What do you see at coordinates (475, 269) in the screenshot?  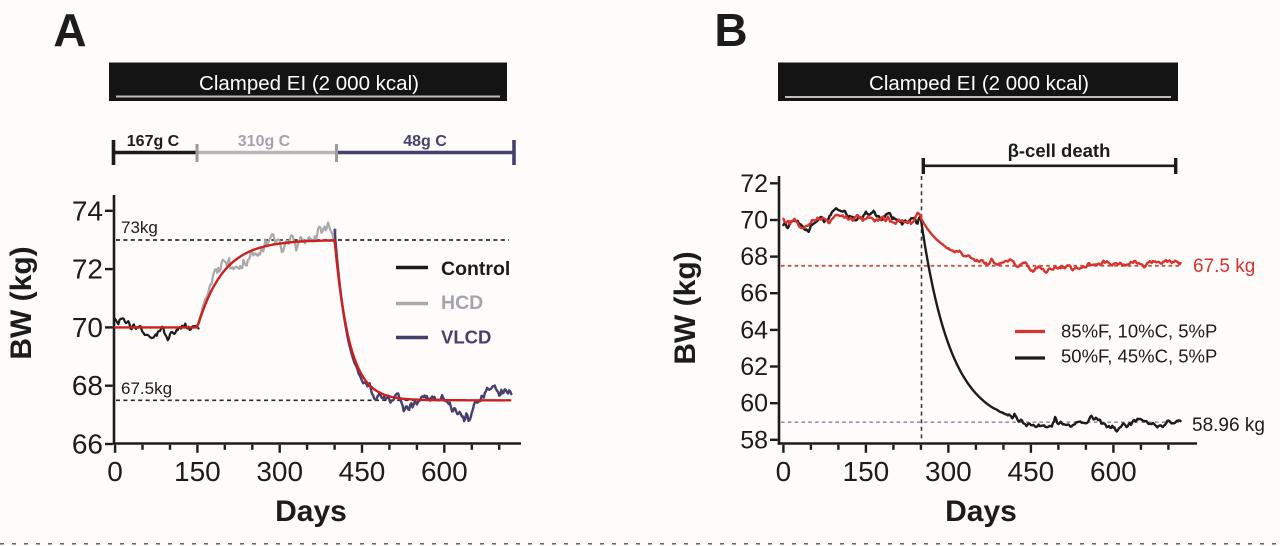 I see `svg-text: Control` at bounding box center [475, 269].